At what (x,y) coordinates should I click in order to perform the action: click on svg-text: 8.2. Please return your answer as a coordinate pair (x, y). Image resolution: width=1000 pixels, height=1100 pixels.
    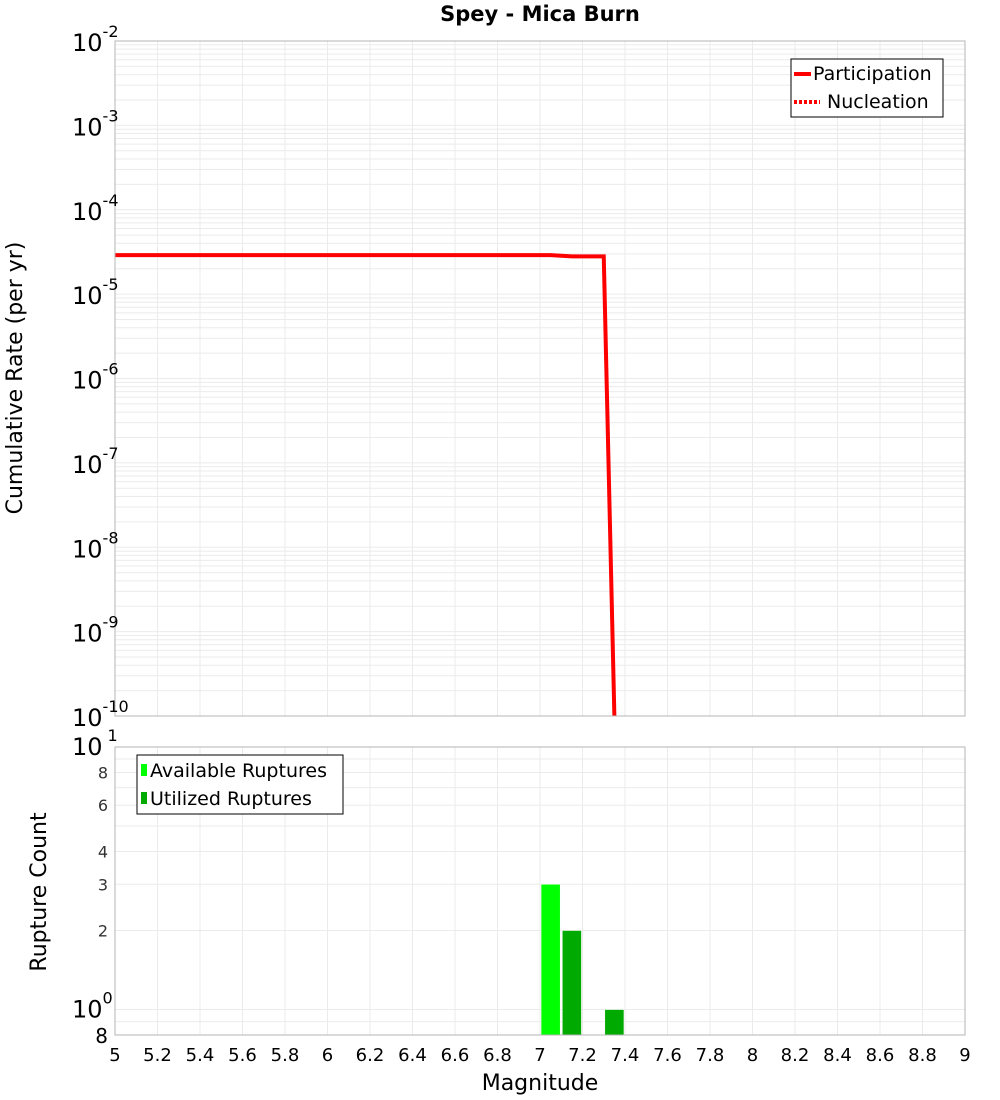
    Looking at the image, I should click on (795, 1055).